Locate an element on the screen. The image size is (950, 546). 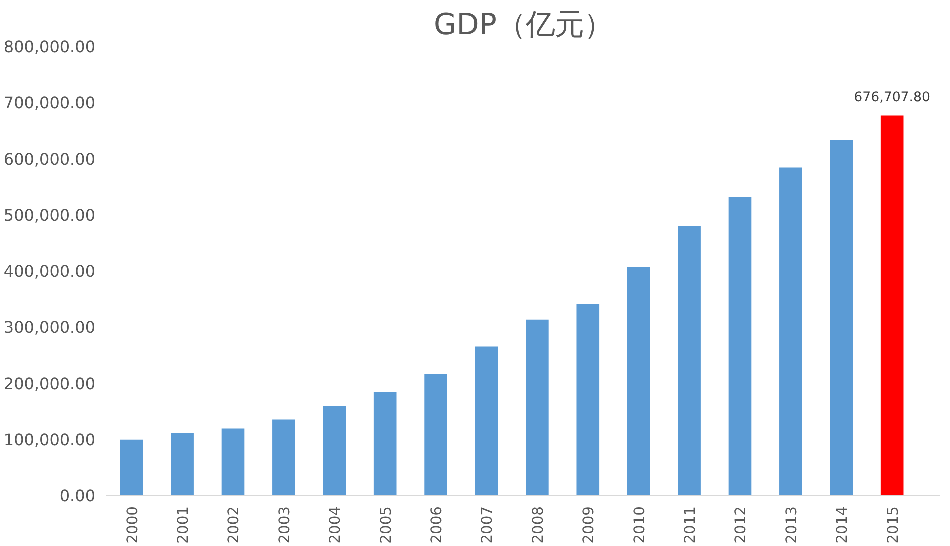
x-tick-label: 2011 is located at coordinates (691, 525).